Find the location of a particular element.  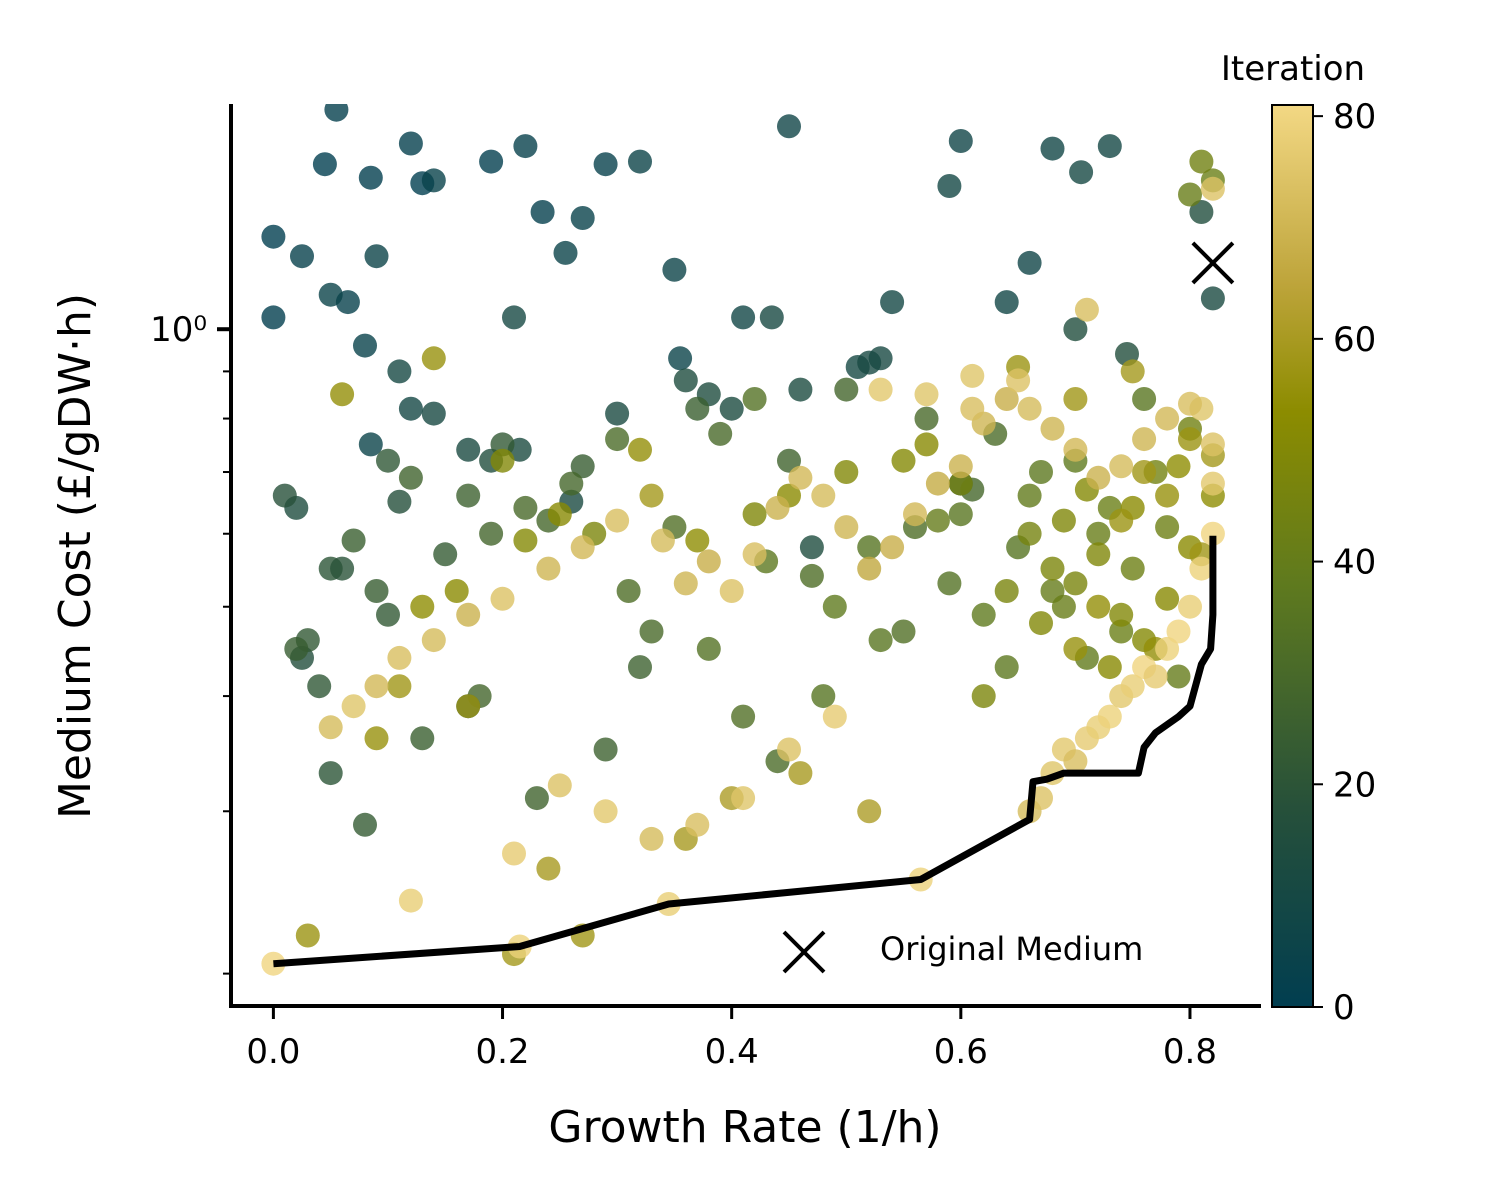

legend-x-marker is located at coordinates (804, 952).